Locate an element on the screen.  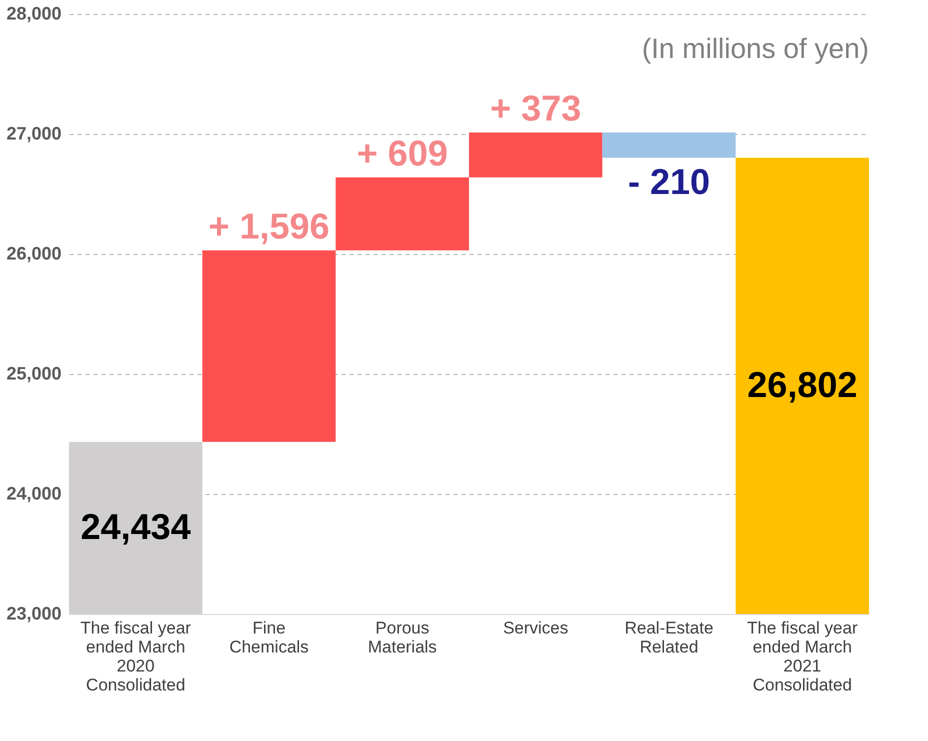
data-label: 26,802 is located at coordinates (802, 384).